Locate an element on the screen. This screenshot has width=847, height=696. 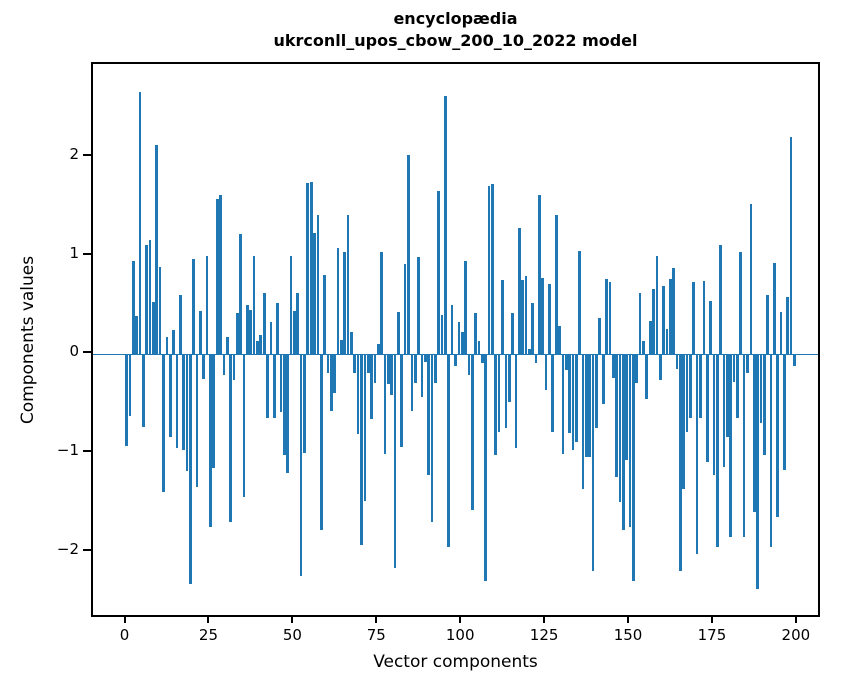
x-tick-label: 0 is located at coordinates (124, 635).